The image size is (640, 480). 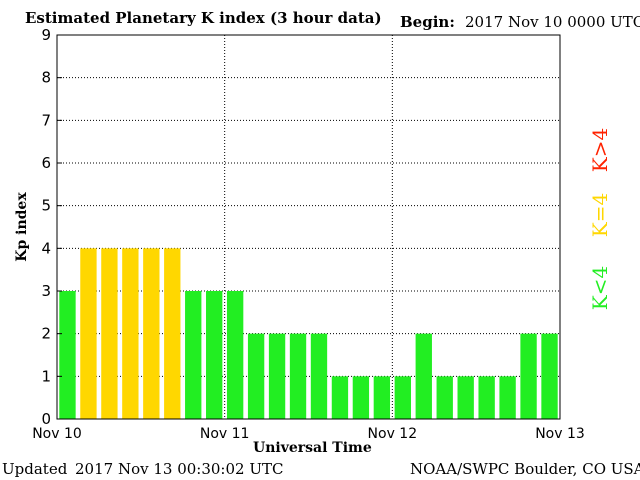 I want to click on updated-value: 2017 Nov 13 00:30:02 UTC, so click(x=179, y=469).